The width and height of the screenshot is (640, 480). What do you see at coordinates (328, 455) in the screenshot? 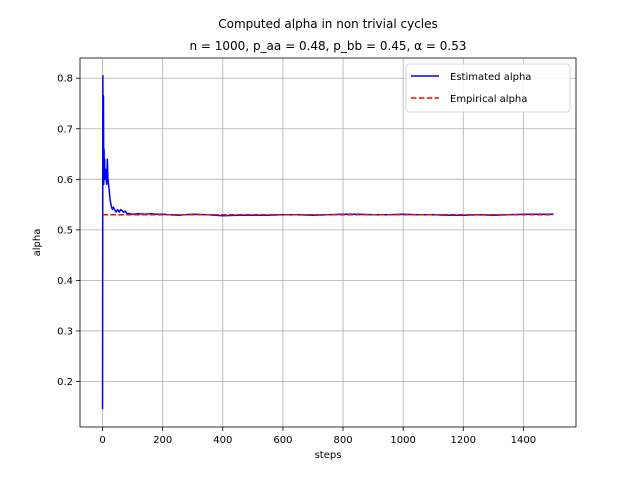
I see `x-axis-label: steps` at bounding box center [328, 455].